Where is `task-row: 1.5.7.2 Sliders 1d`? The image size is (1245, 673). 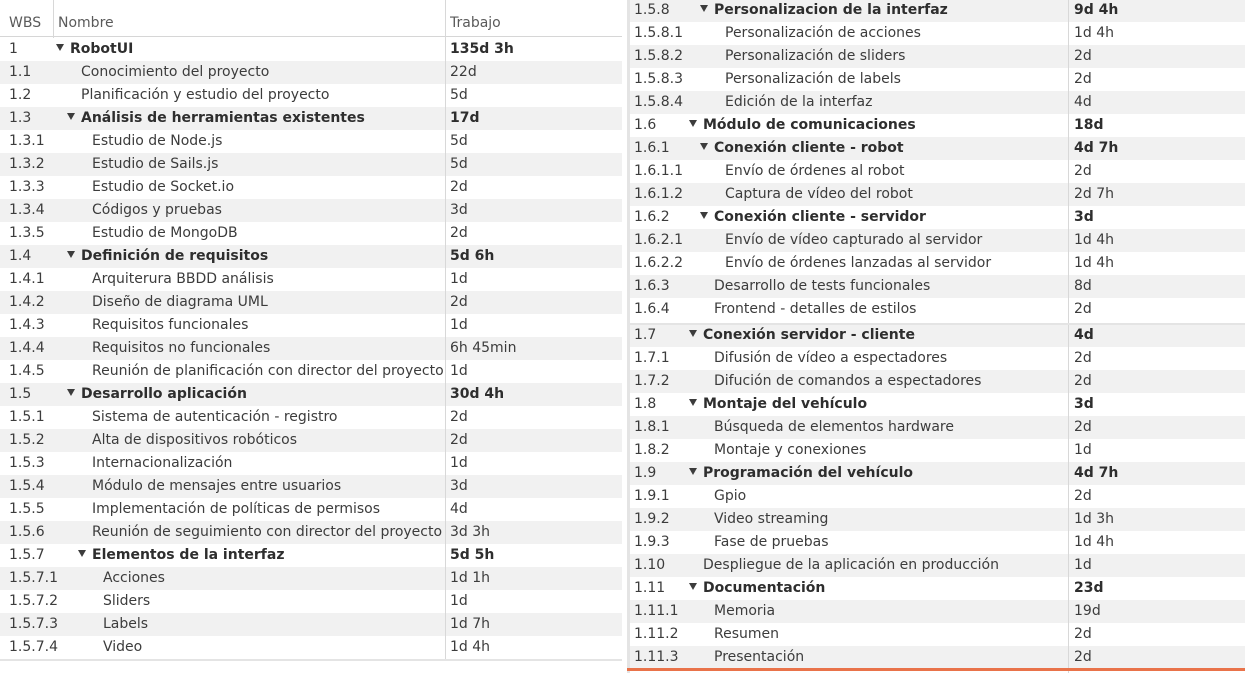
task-row: 1.5.7.2 Sliders 1d is located at coordinates (311, 601).